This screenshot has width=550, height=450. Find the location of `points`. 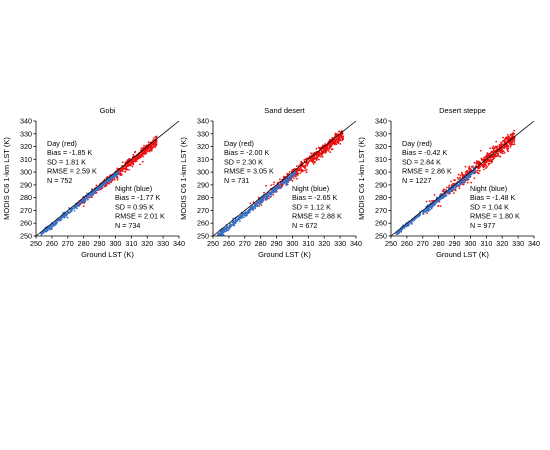

points is located at coordinates (280, 183).